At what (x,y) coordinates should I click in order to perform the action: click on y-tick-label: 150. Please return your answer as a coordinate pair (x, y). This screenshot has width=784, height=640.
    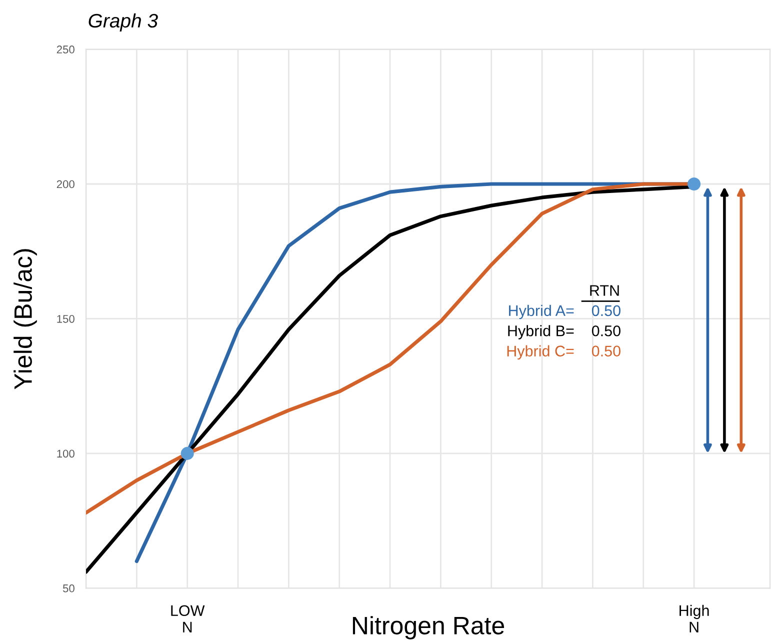
    Looking at the image, I should click on (65, 318).